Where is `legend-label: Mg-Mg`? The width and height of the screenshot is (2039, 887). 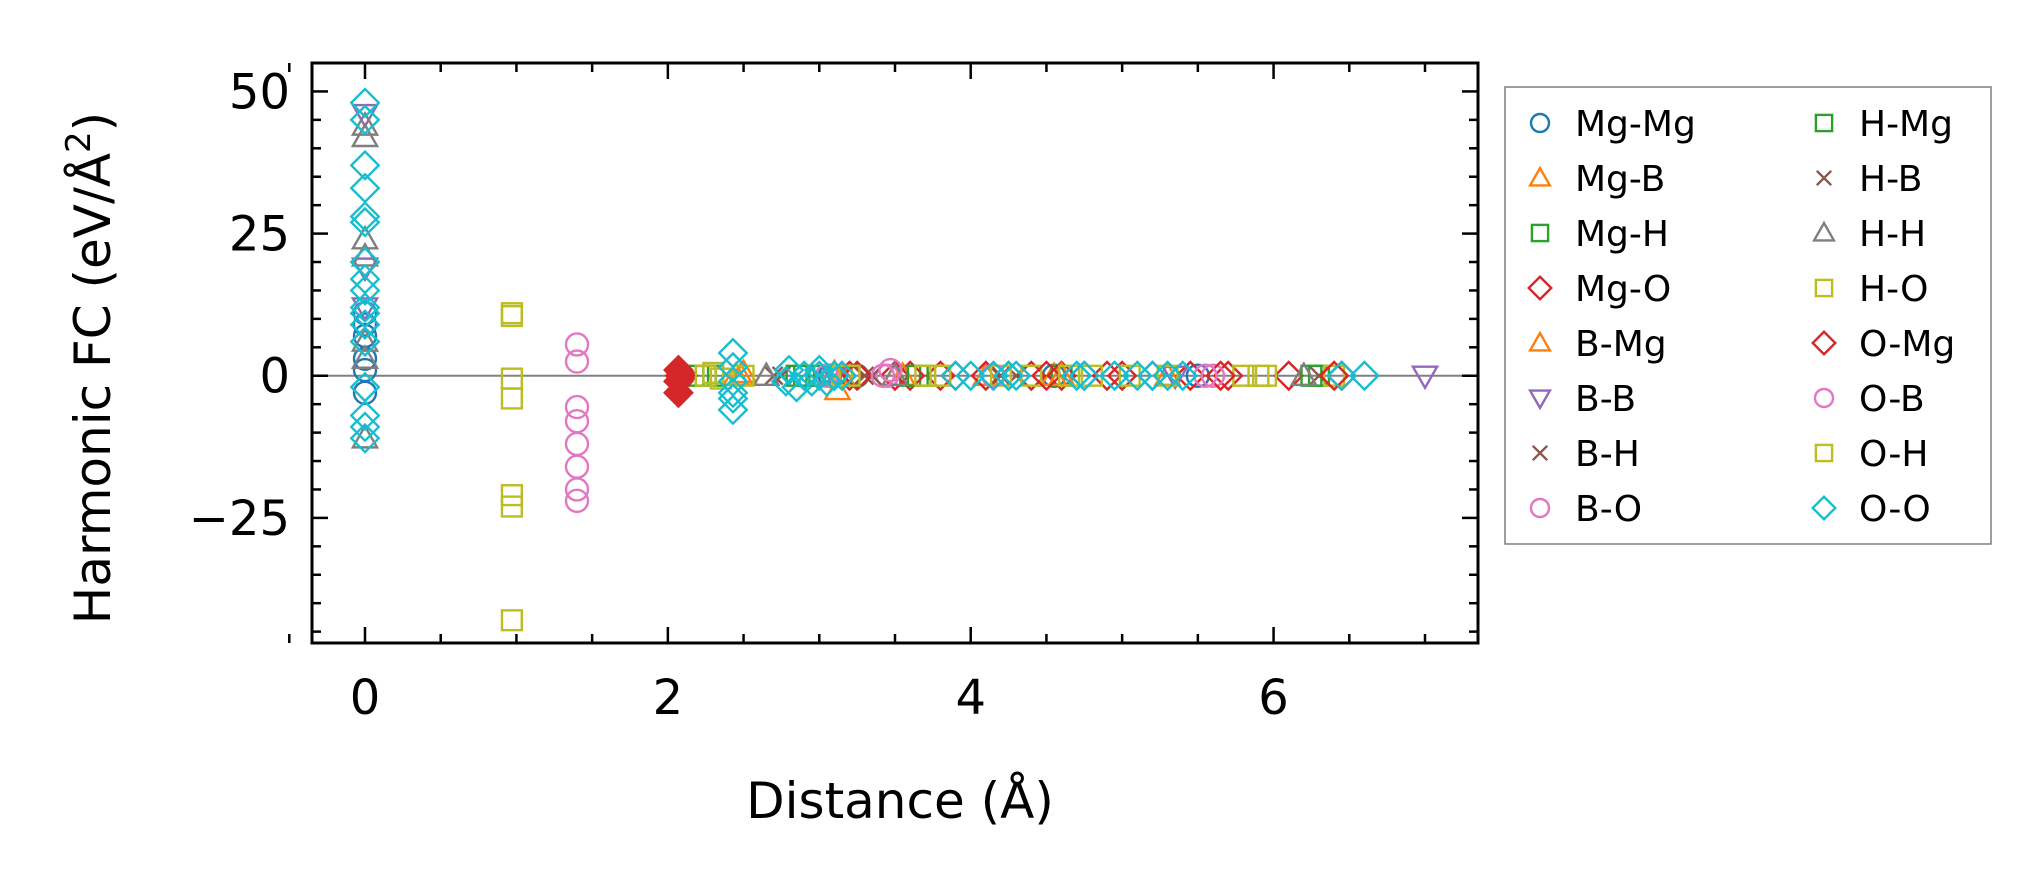 legend-label: Mg-Mg is located at coordinates (1635, 124).